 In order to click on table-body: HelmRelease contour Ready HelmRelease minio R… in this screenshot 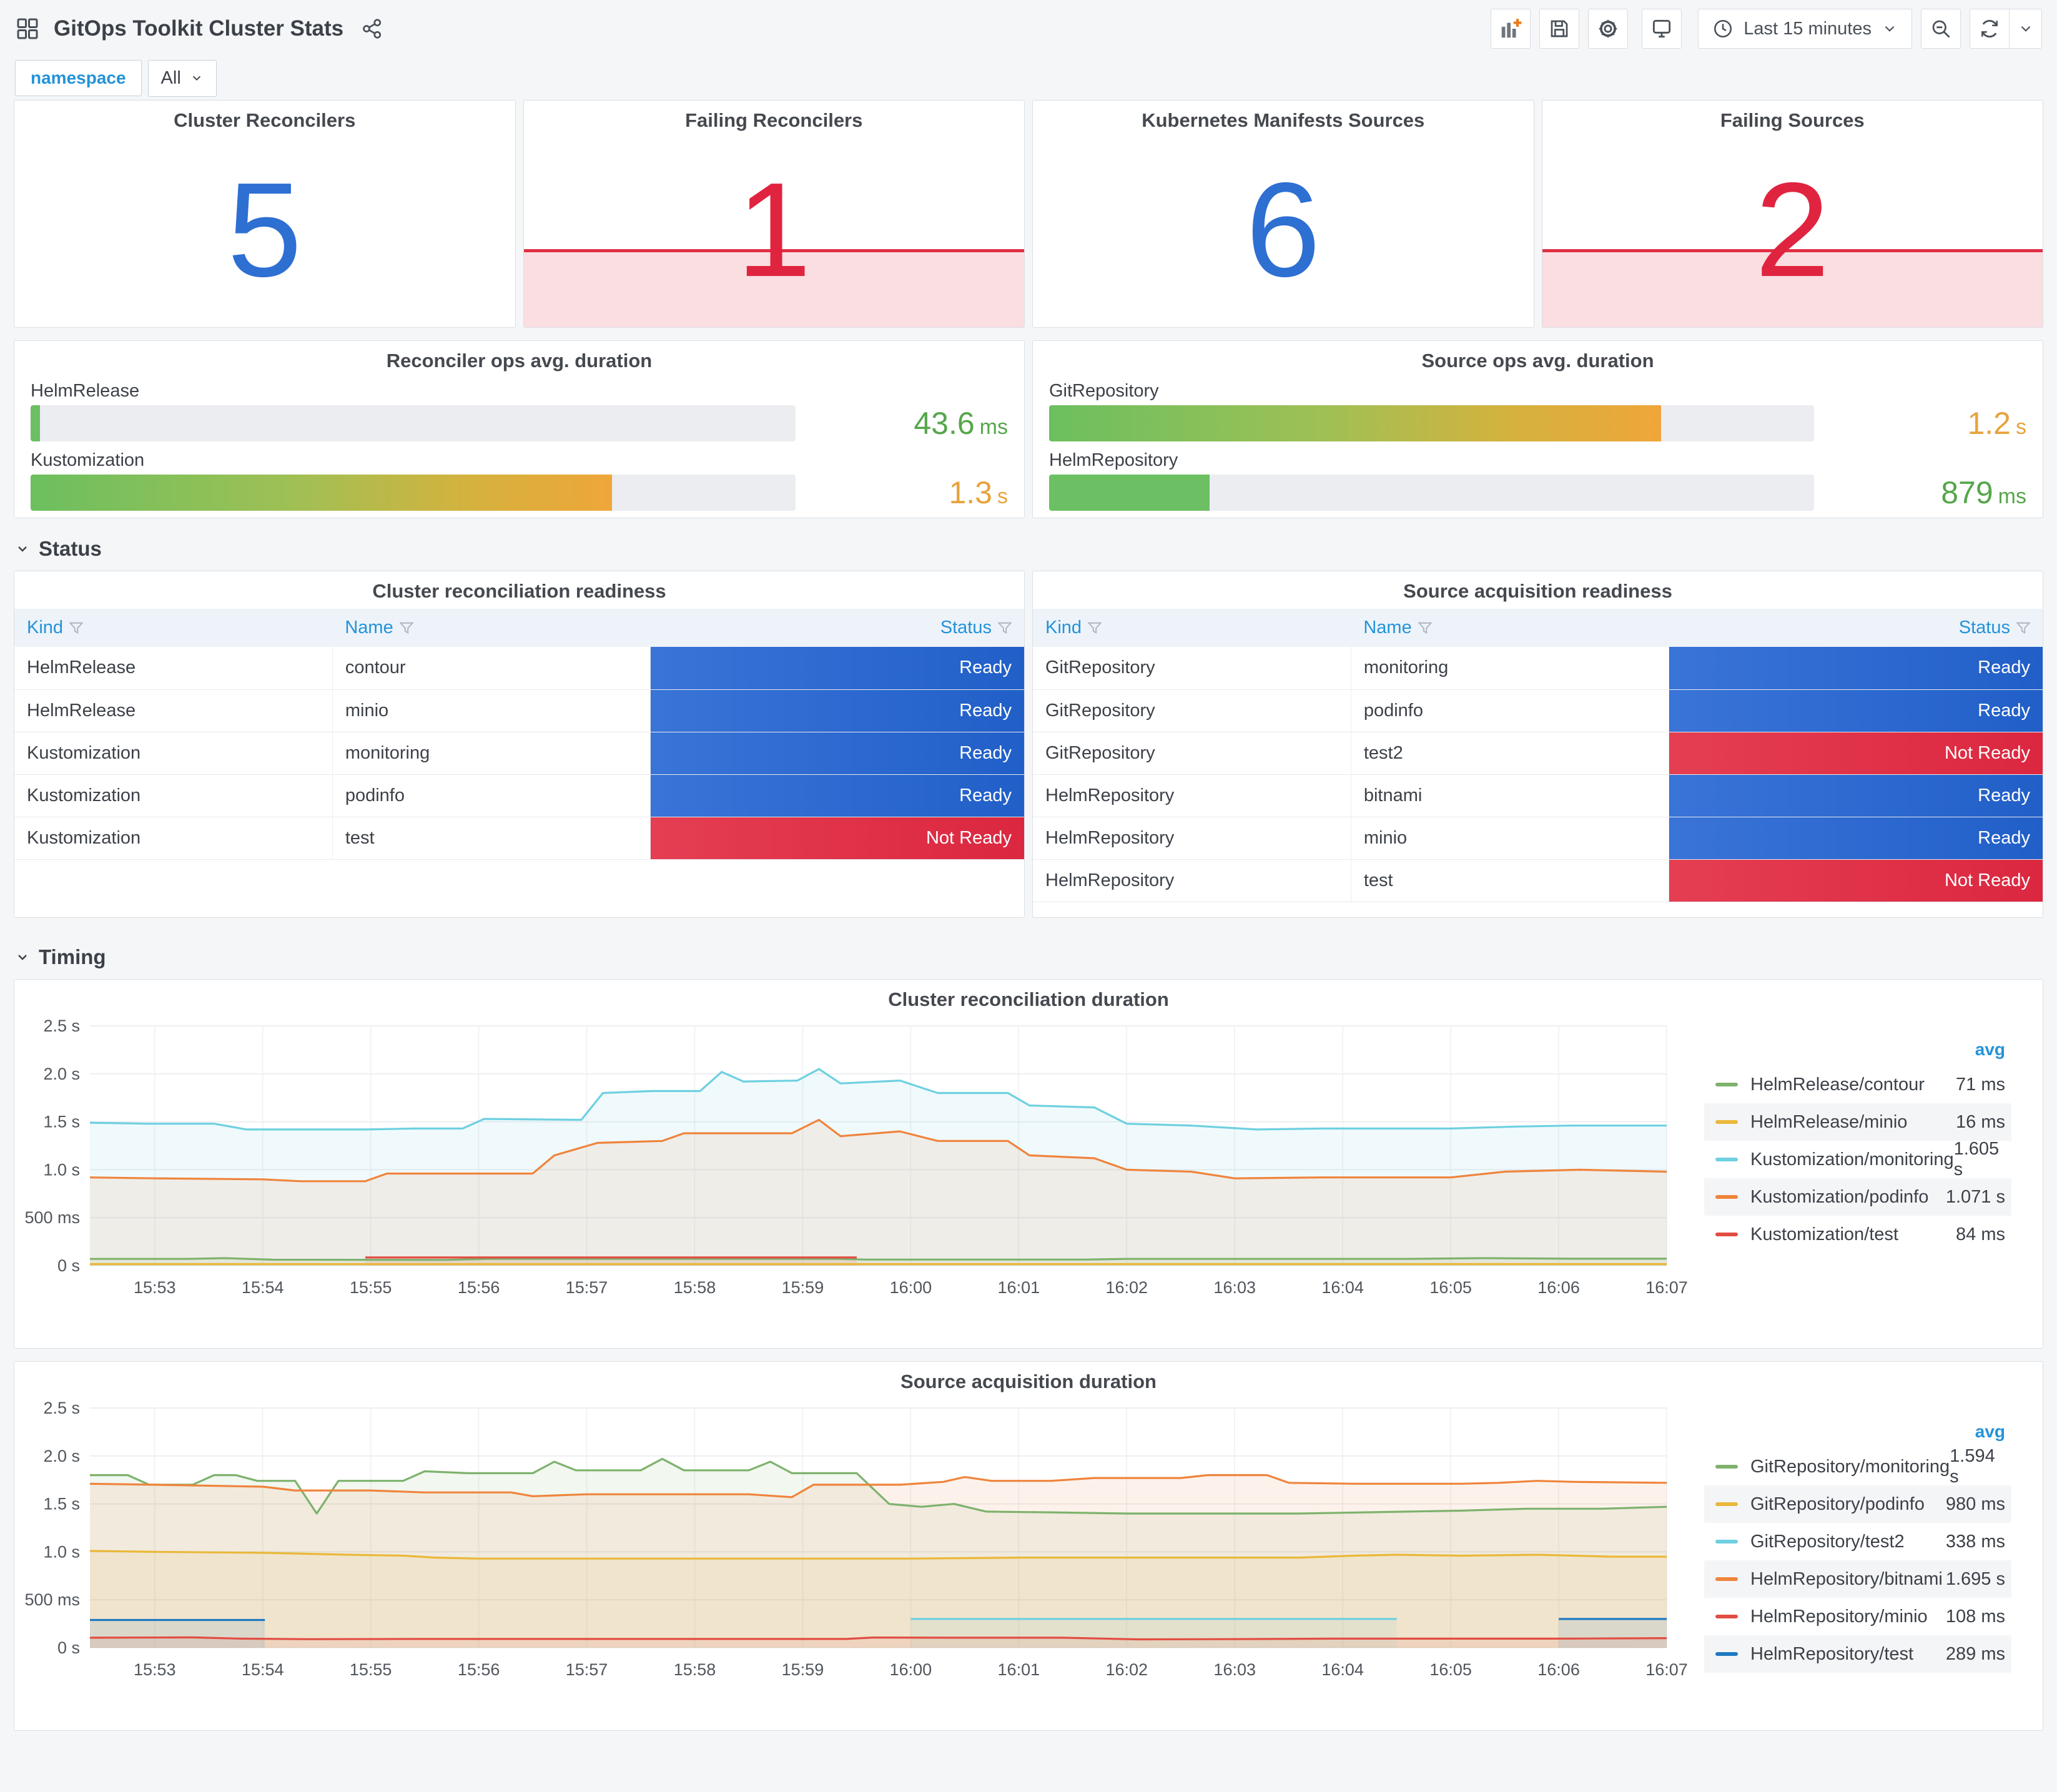, I will do `click(519, 753)`.